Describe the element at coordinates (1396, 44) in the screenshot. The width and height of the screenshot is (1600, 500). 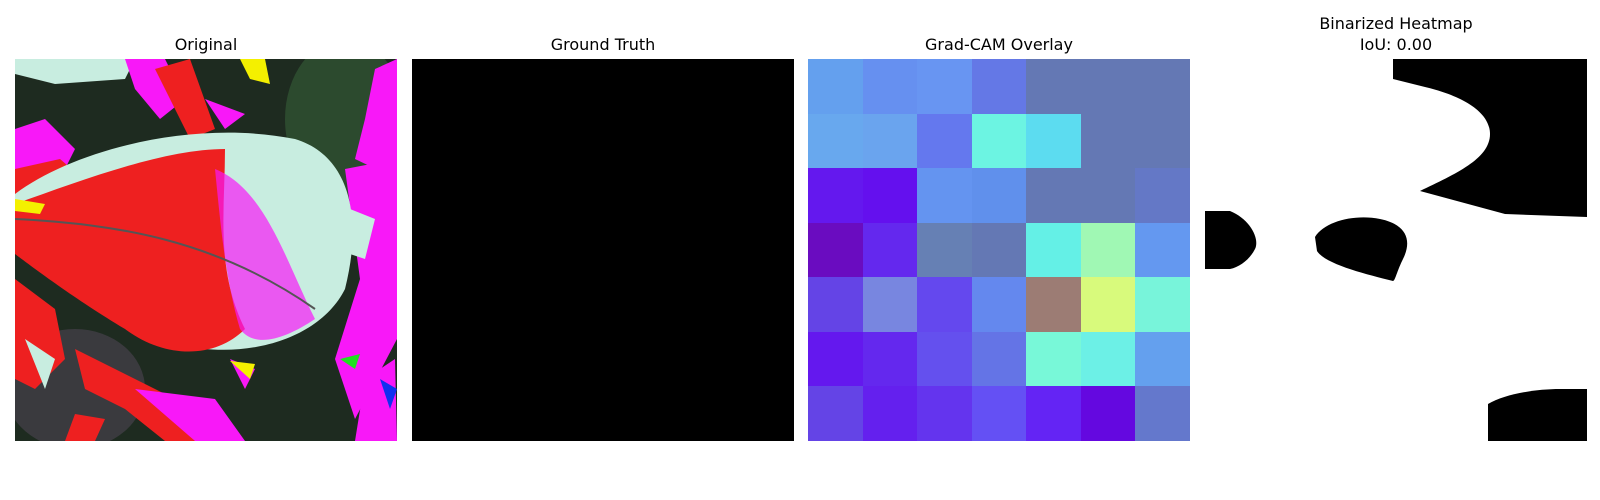
I see `iou-score: IoU: 0.00` at that location.